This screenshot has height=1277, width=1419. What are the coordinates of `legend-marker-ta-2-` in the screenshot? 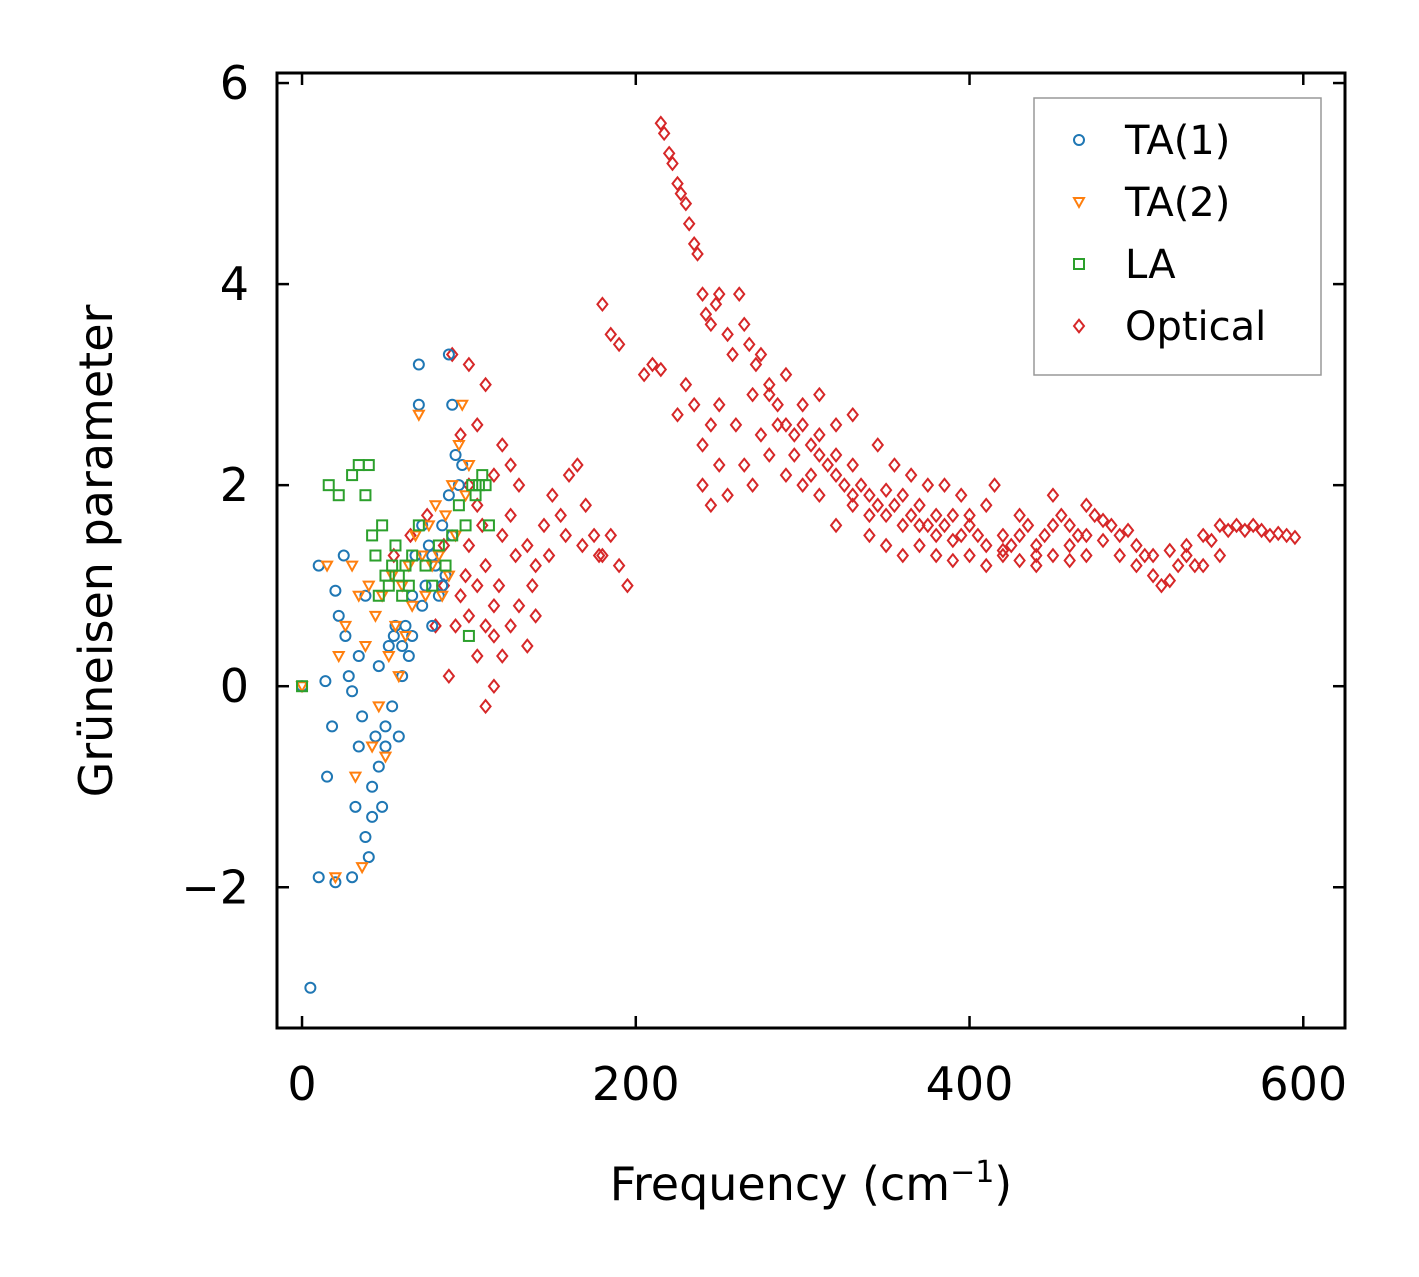 It's located at (1079, 203).